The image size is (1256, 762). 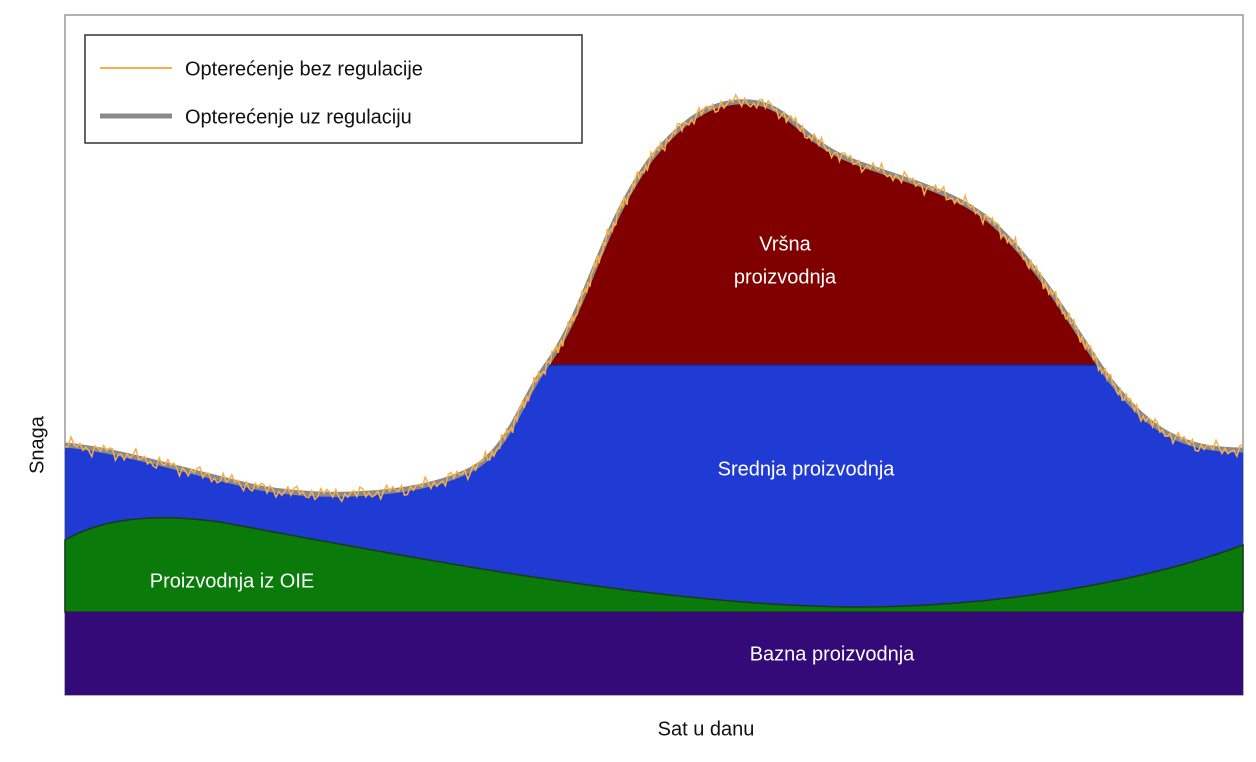 I want to click on x-axis-label: Sat u danu, so click(x=706, y=729).